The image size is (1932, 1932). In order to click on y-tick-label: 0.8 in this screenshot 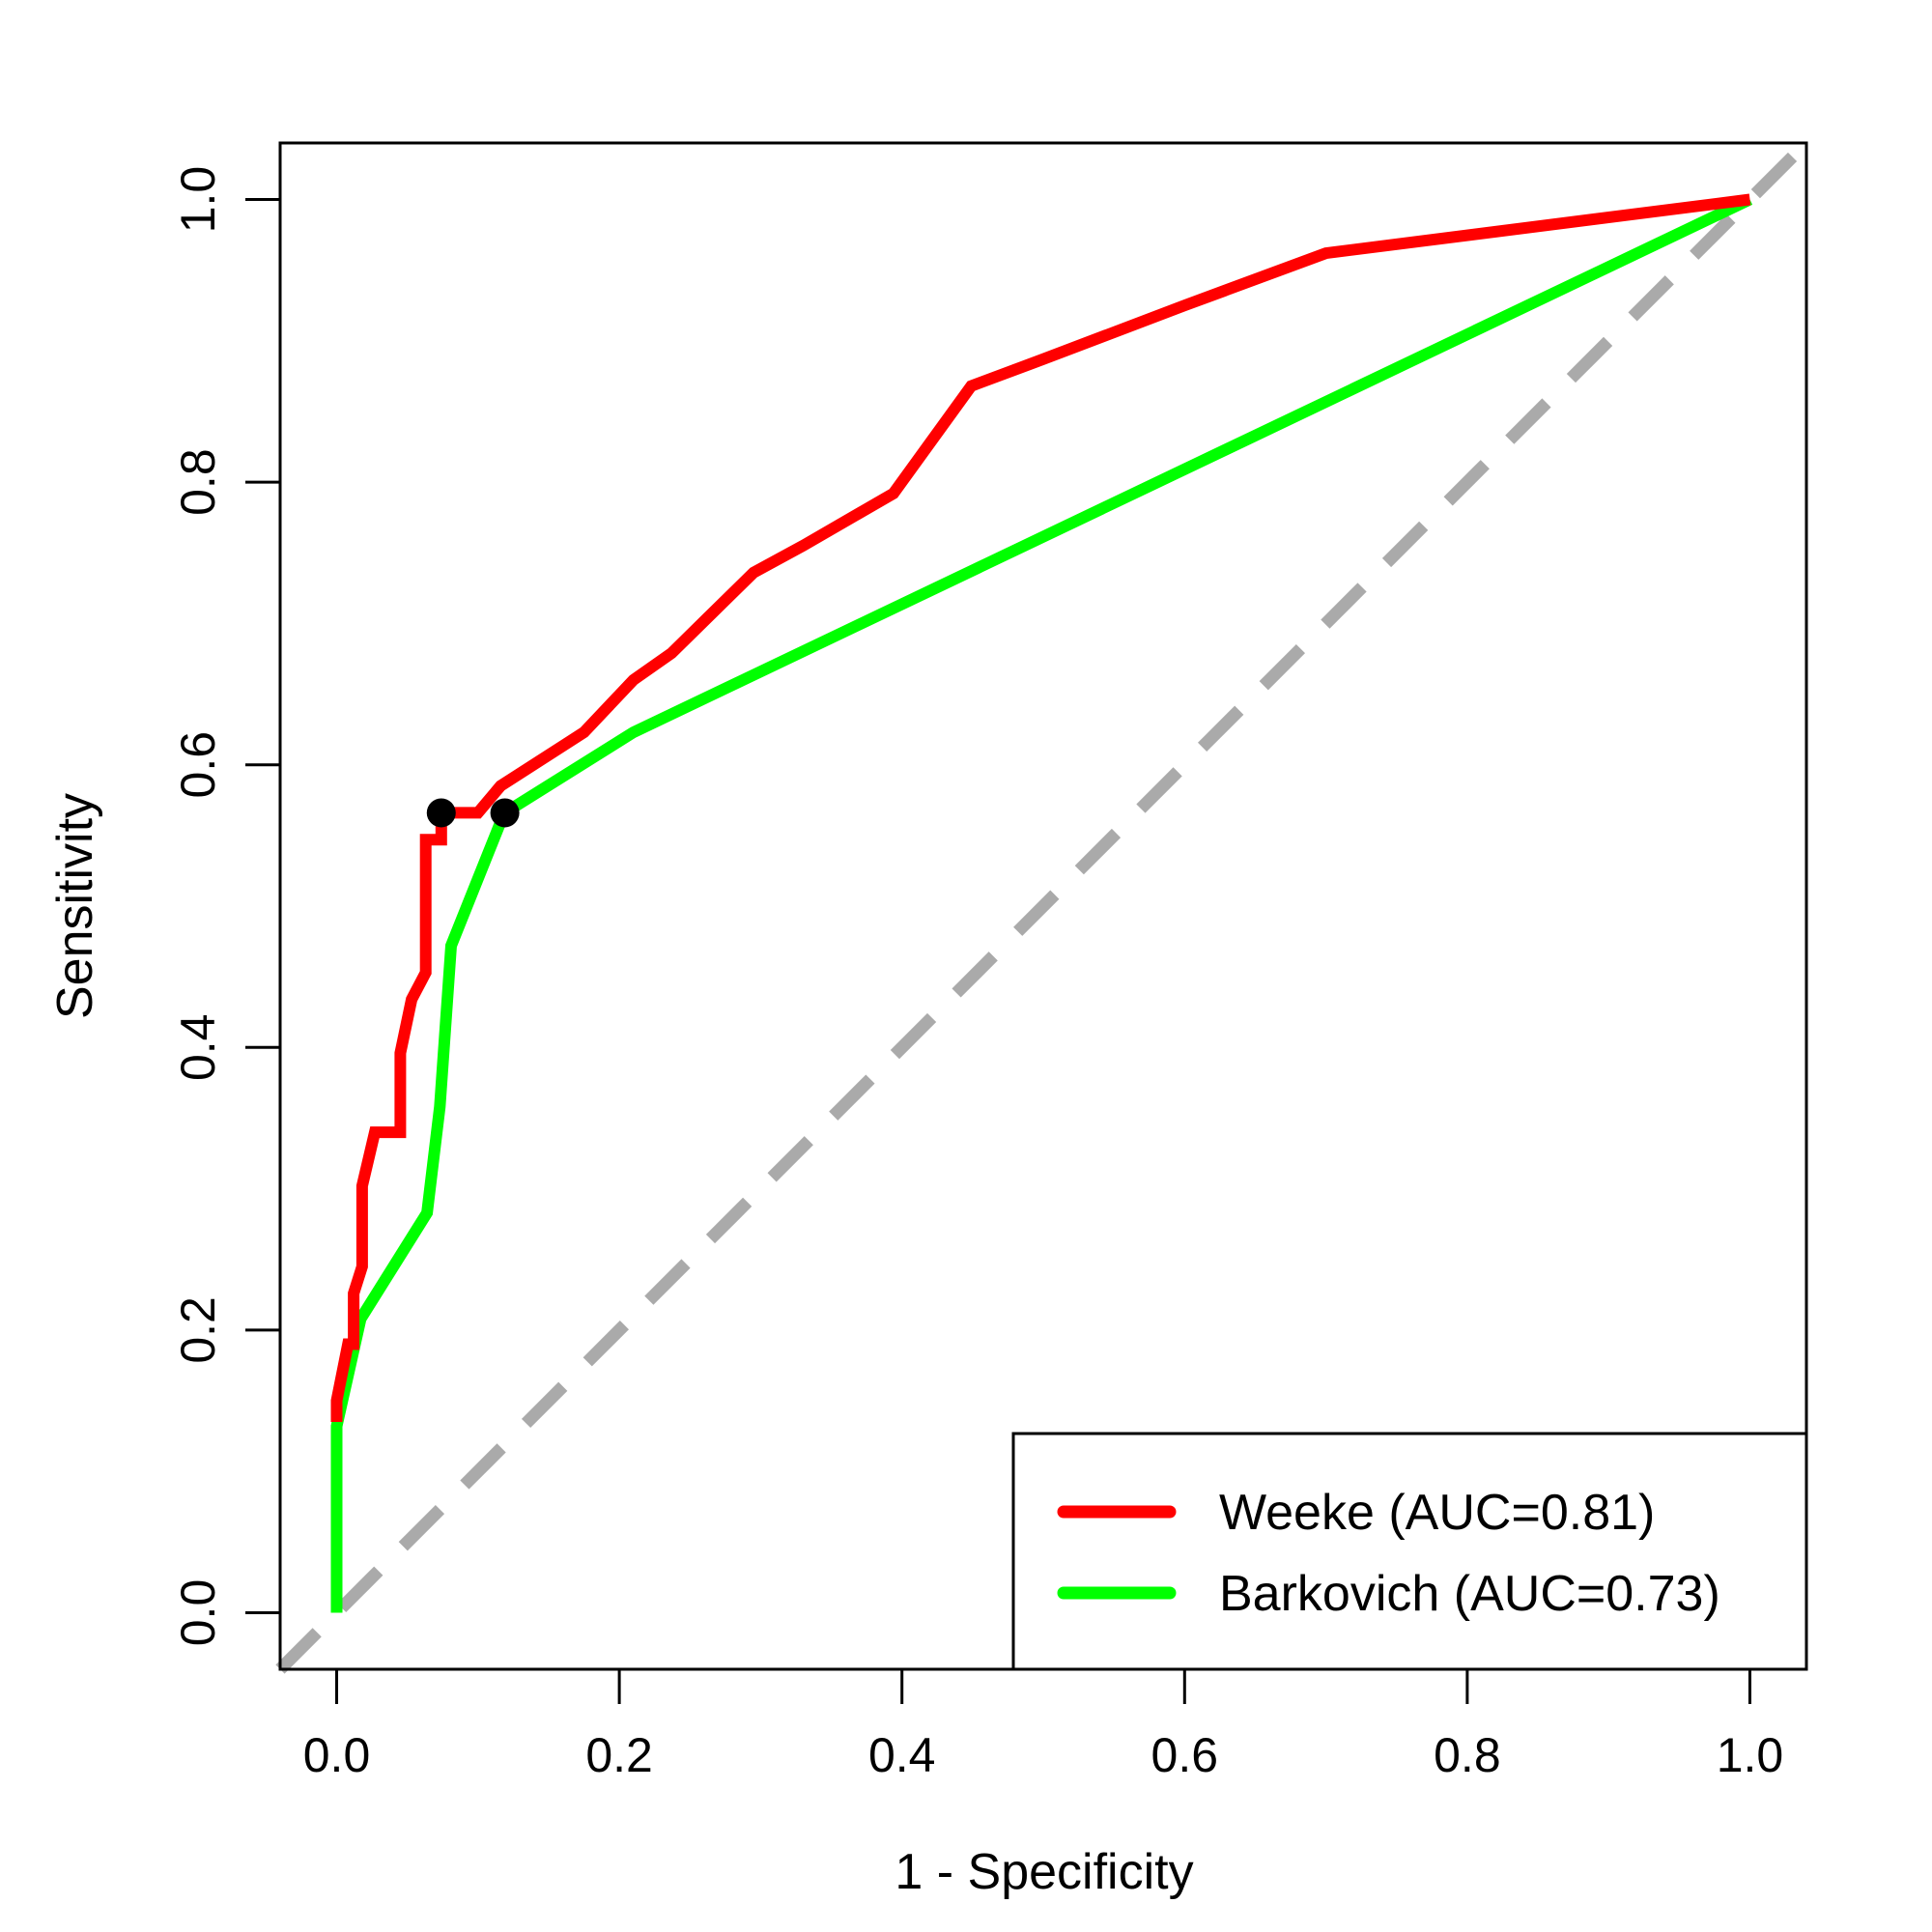, I will do `click(198, 482)`.